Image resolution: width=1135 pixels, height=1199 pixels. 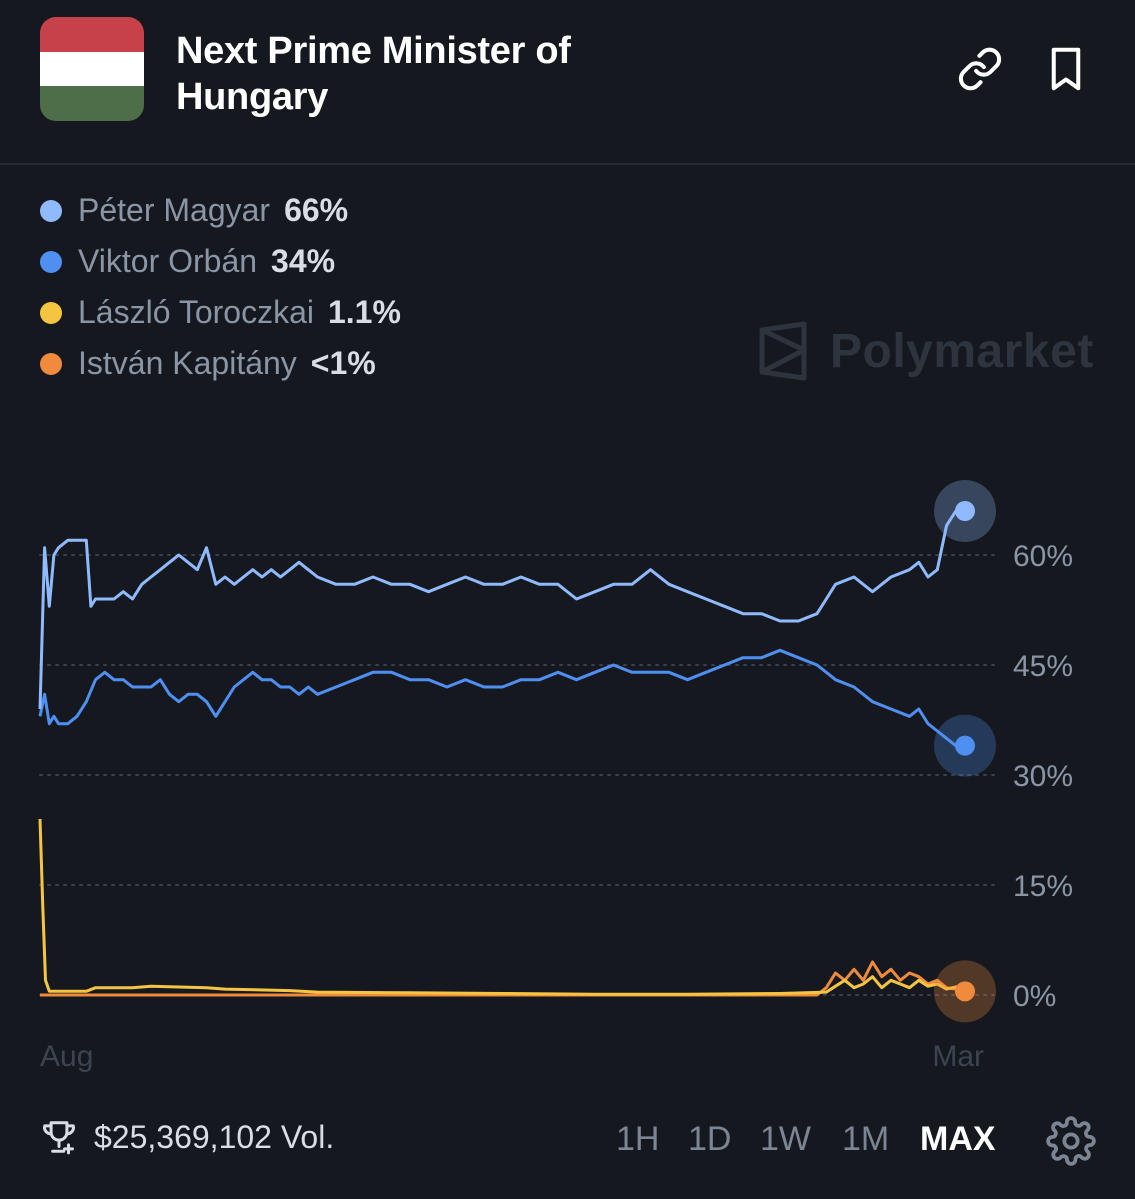 What do you see at coordinates (1071, 1141) in the screenshot?
I see `gear-icon` at bounding box center [1071, 1141].